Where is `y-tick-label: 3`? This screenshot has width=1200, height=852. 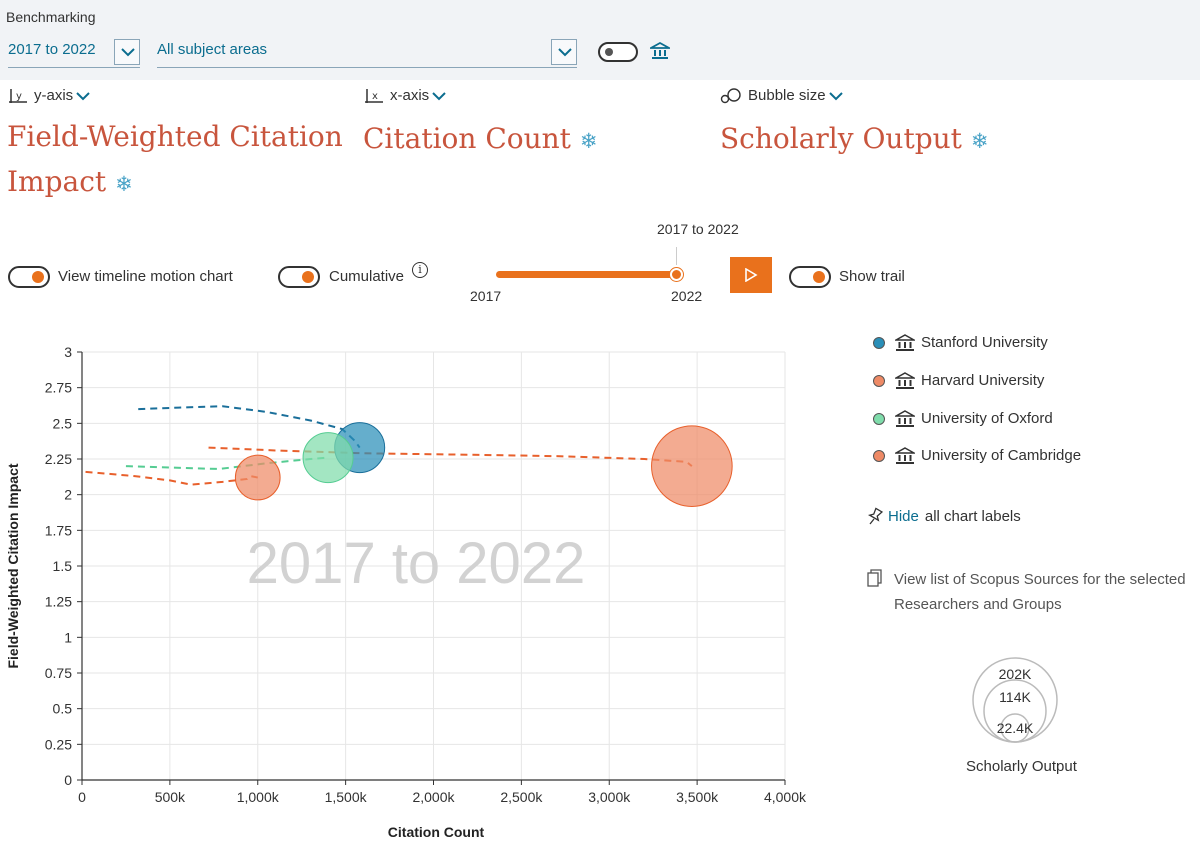
y-tick-label: 3 is located at coordinates (68, 352).